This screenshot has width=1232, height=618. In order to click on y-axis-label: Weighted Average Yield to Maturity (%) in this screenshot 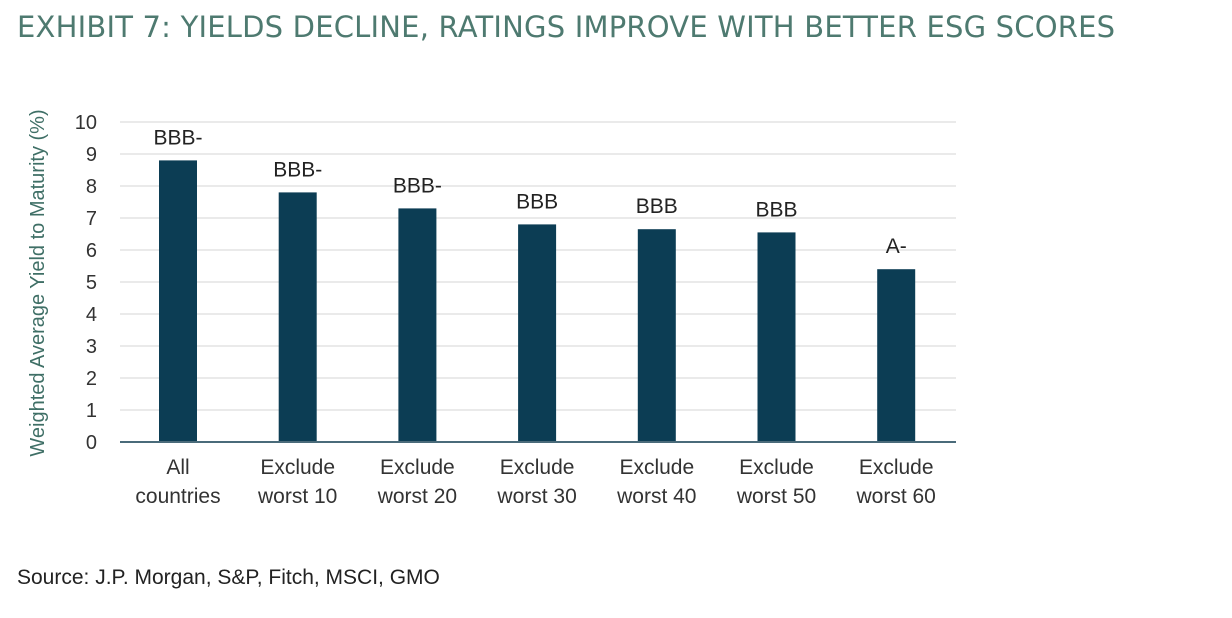, I will do `click(38, 282)`.